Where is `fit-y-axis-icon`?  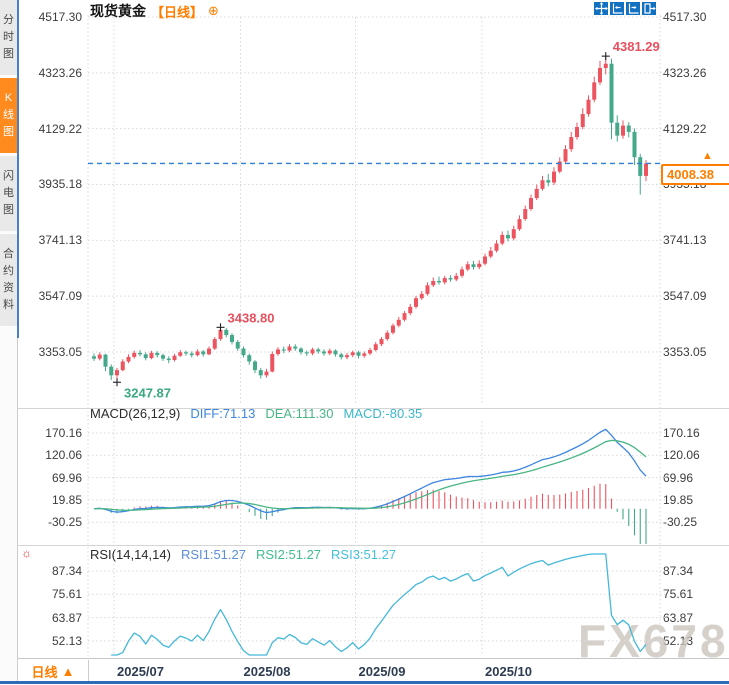
fit-y-axis-icon is located at coordinates (633, 8).